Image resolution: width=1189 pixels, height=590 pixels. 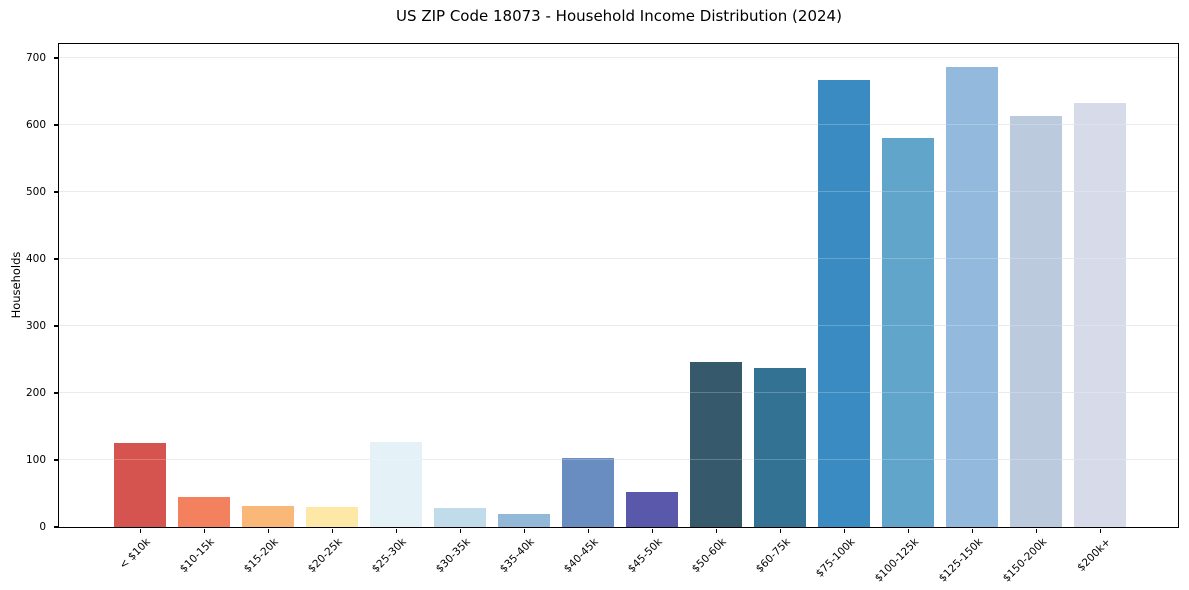 What do you see at coordinates (396, 484) in the screenshot?
I see `bar-25-30k` at bounding box center [396, 484].